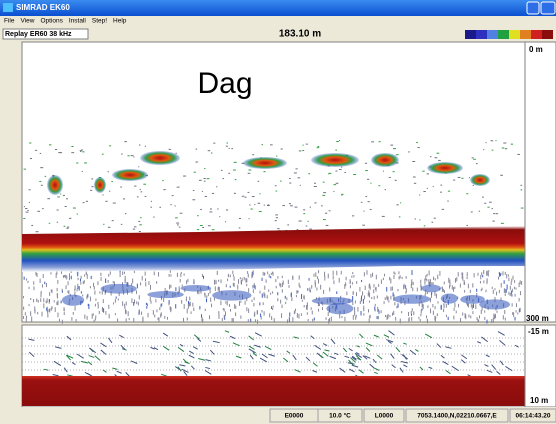 This screenshot has width=556, height=424. I want to click on menu-item: Install, so click(78, 21).